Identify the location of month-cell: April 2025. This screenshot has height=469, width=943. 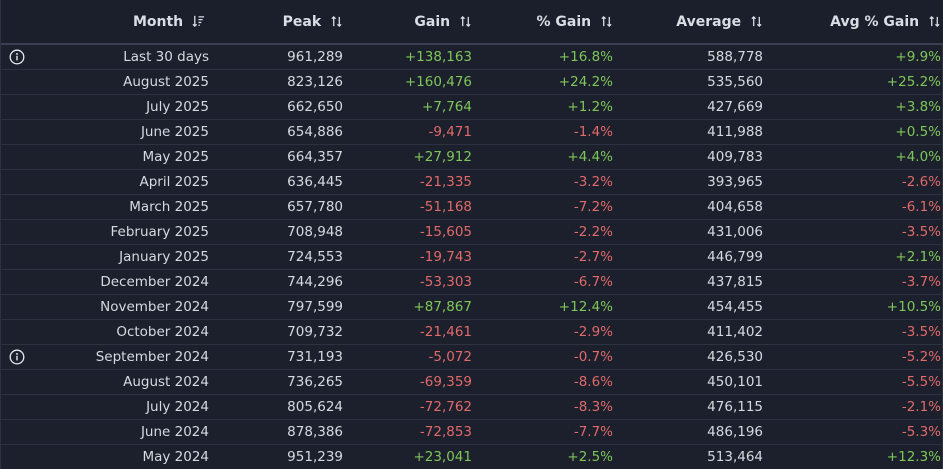
(174, 181).